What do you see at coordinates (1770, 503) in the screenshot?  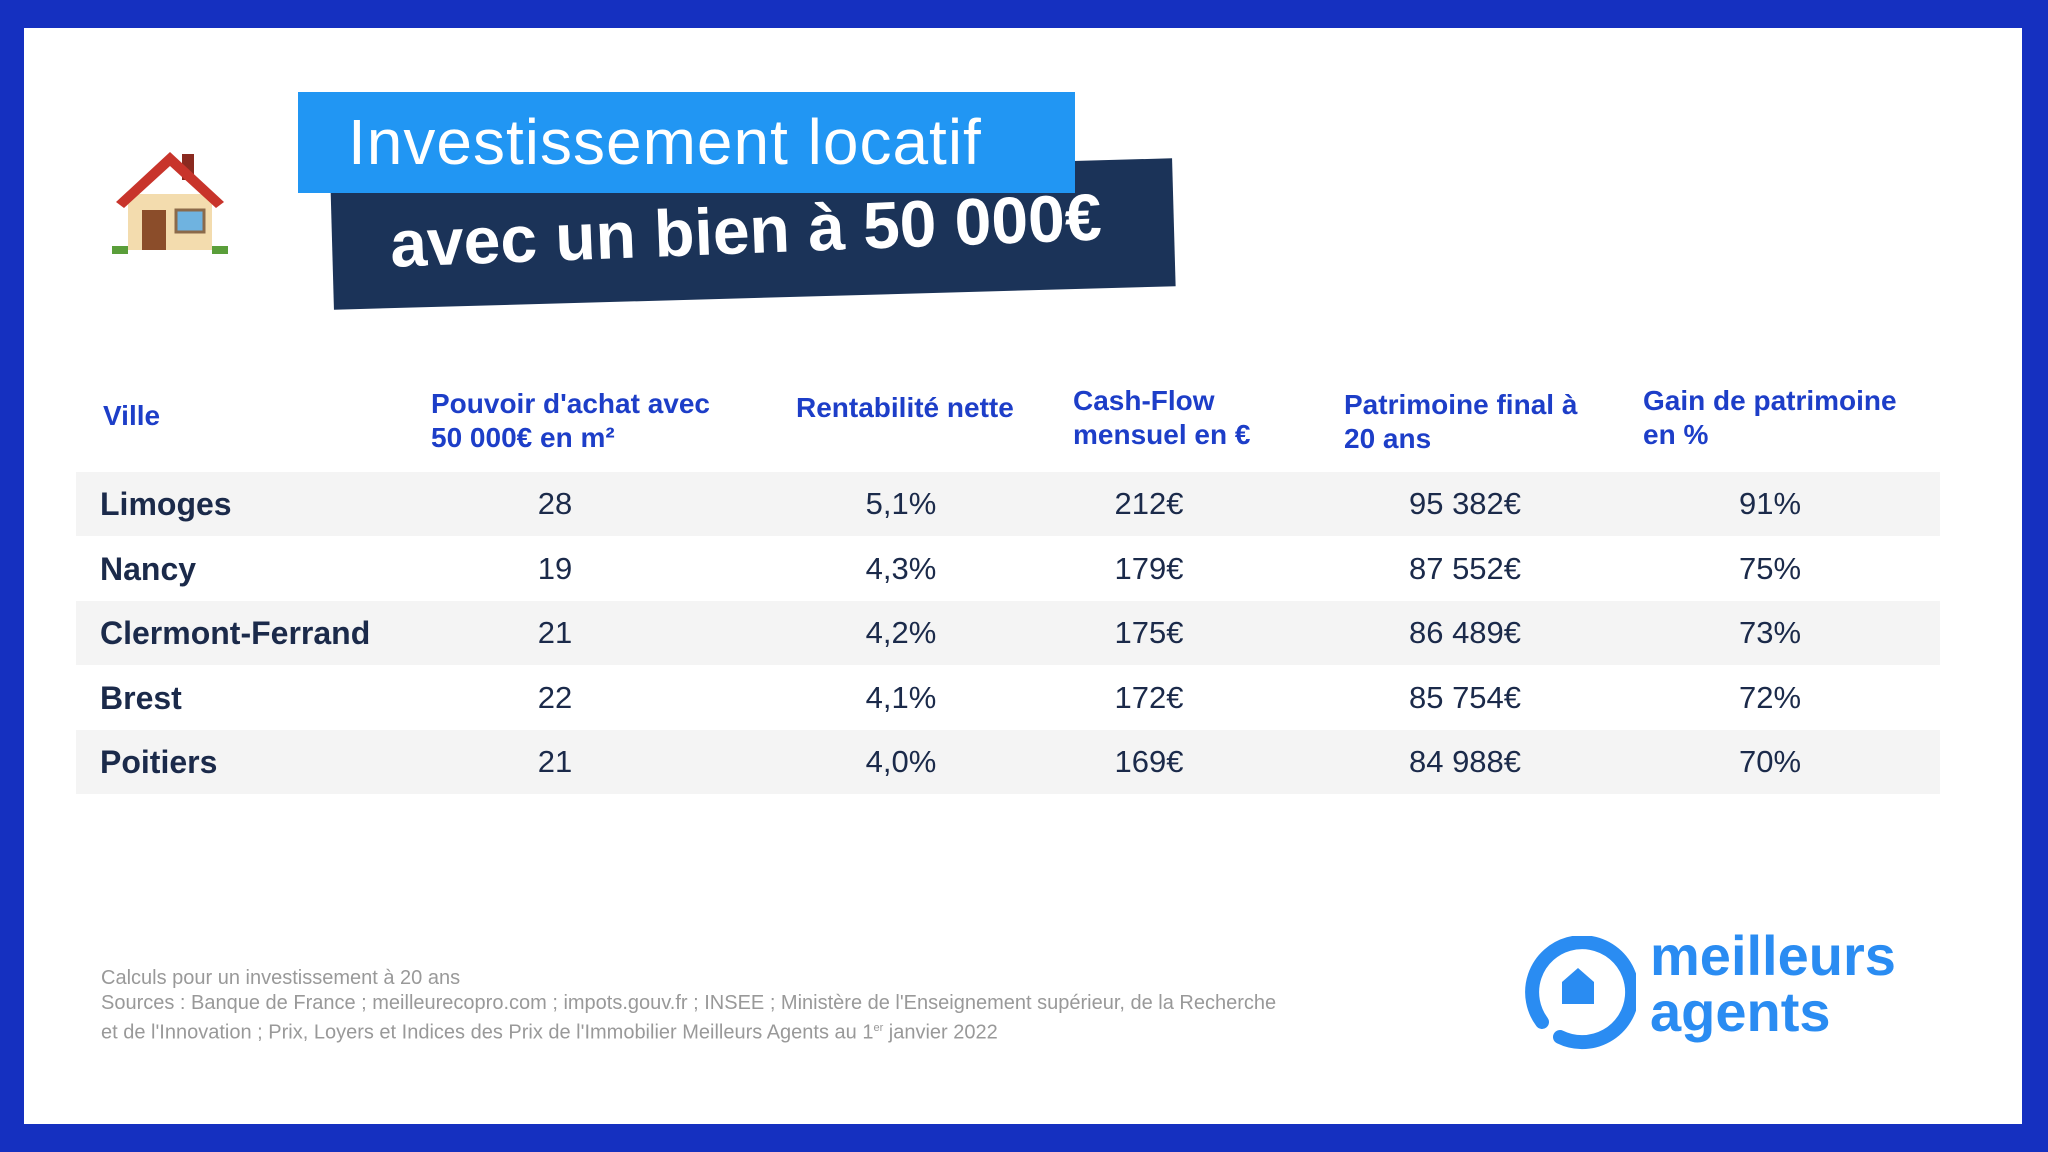 I see `table-cell: 91%` at bounding box center [1770, 503].